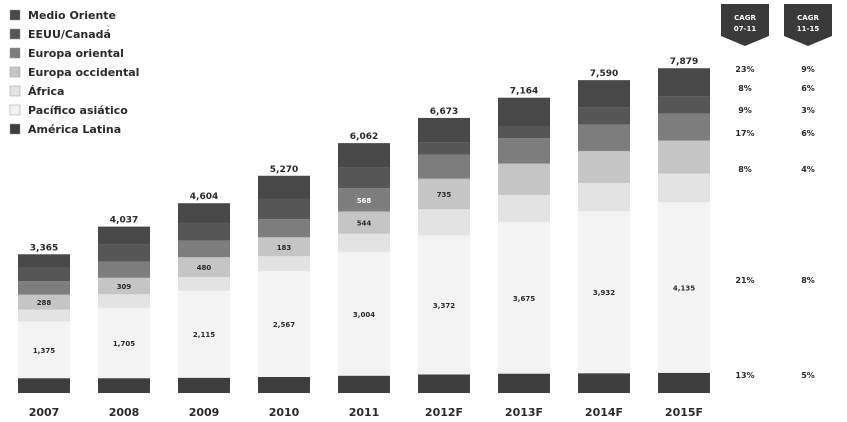 The height and width of the screenshot is (422, 847). What do you see at coordinates (124, 412) in the screenshot?
I see `x-tick-label: 2008` at bounding box center [124, 412].